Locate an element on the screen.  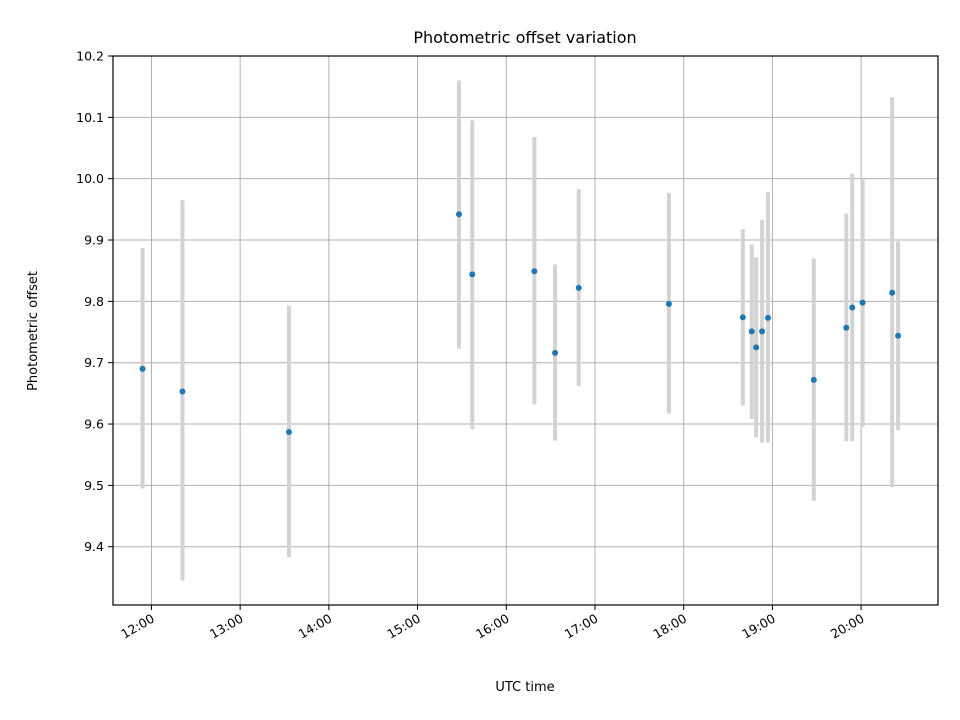
y-tick-label: 9.6 is located at coordinates (94, 424).